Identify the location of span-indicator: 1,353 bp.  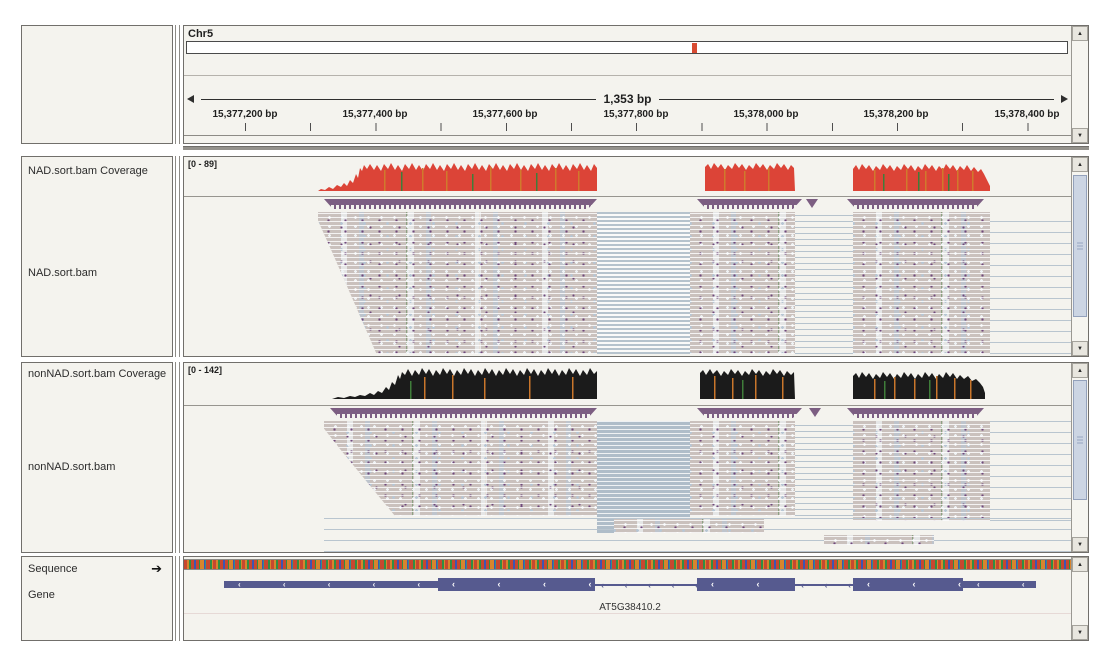
(627, 99).